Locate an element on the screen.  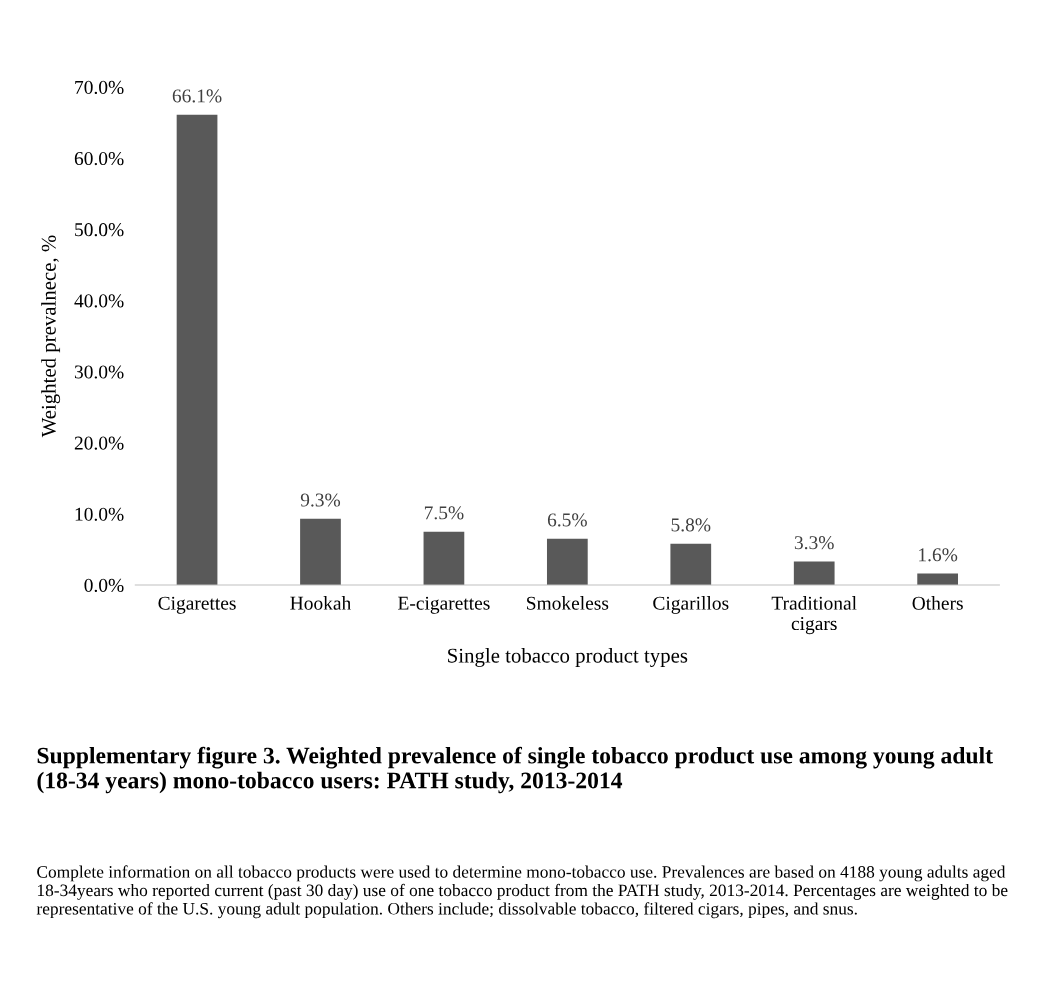
y-tick-label: 40.0% is located at coordinates (99, 301).